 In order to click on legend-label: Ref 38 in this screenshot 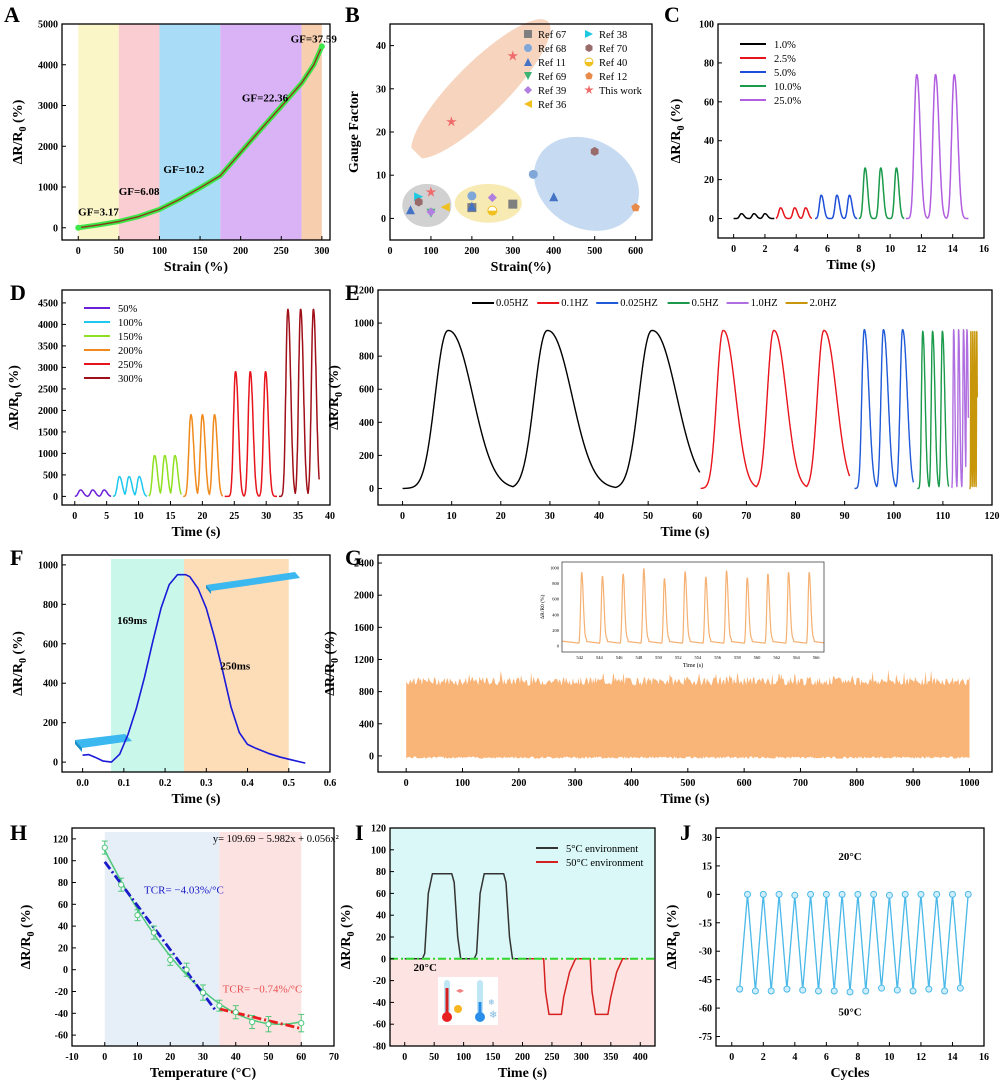, I will do `click(613, 35)`.